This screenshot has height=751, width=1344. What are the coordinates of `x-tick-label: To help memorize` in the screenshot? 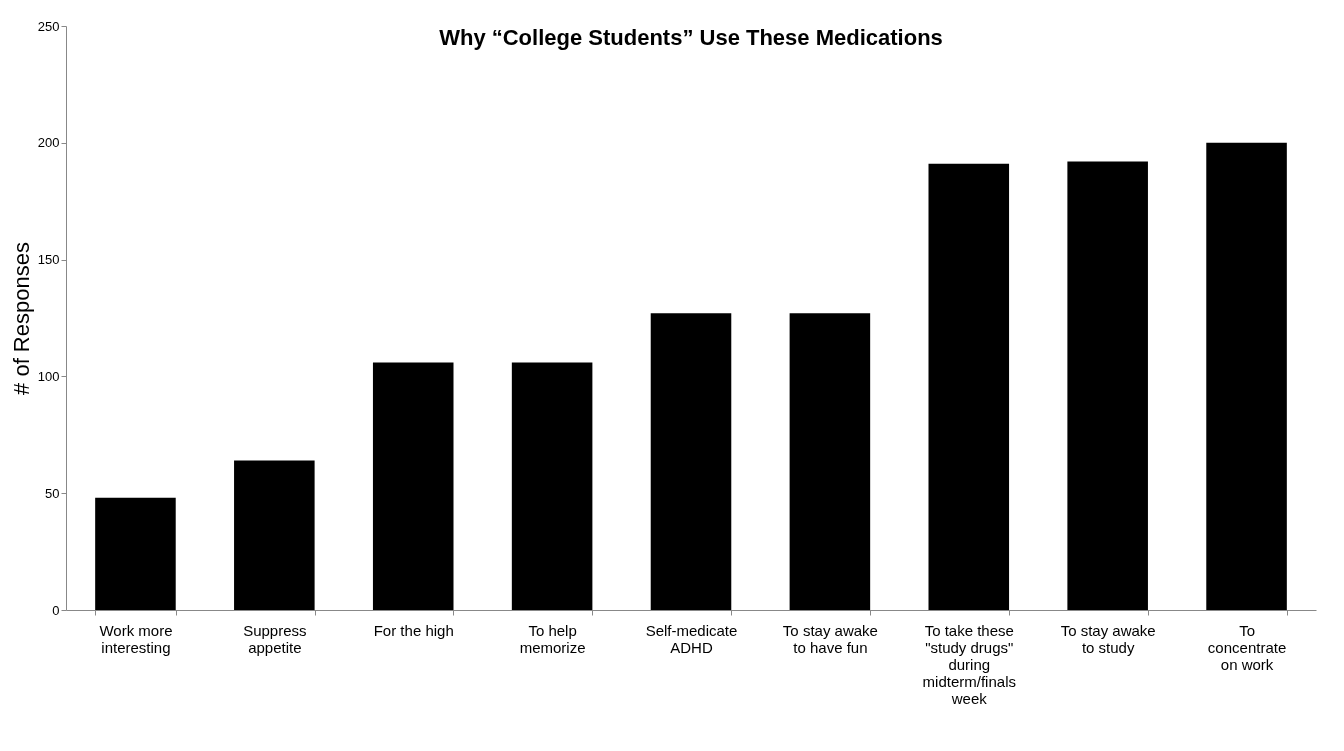 It's located at (552, 638).